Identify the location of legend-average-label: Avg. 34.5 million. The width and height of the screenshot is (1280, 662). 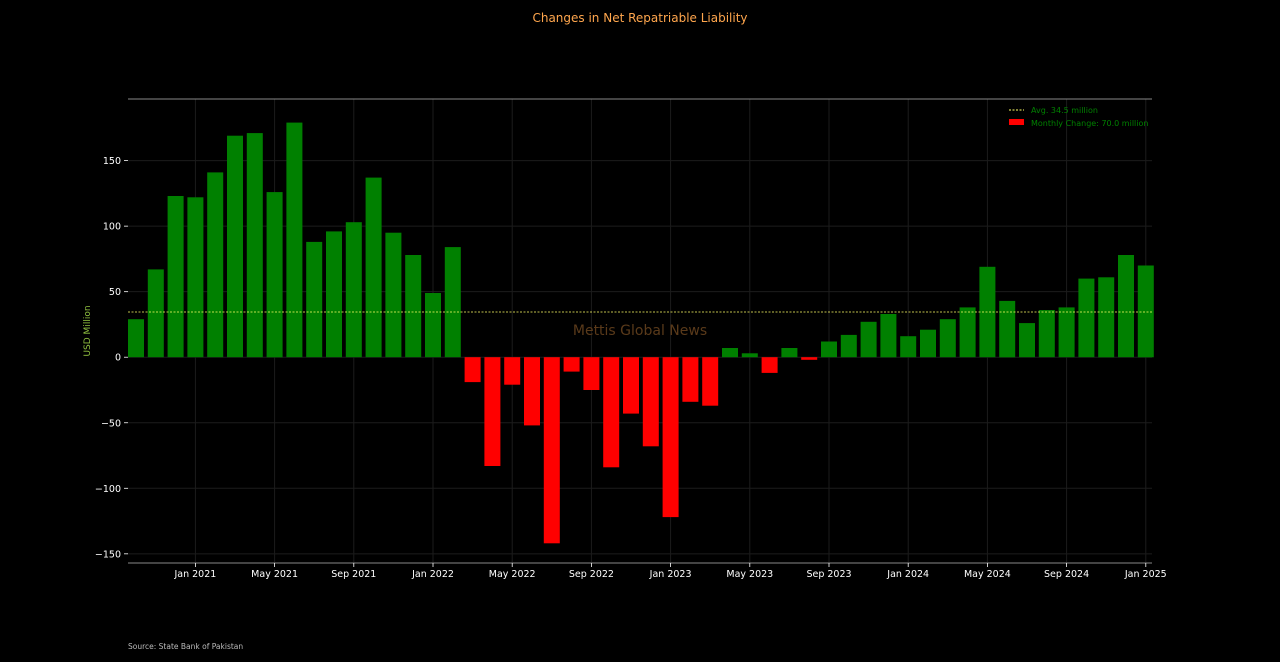
(1064, 110).